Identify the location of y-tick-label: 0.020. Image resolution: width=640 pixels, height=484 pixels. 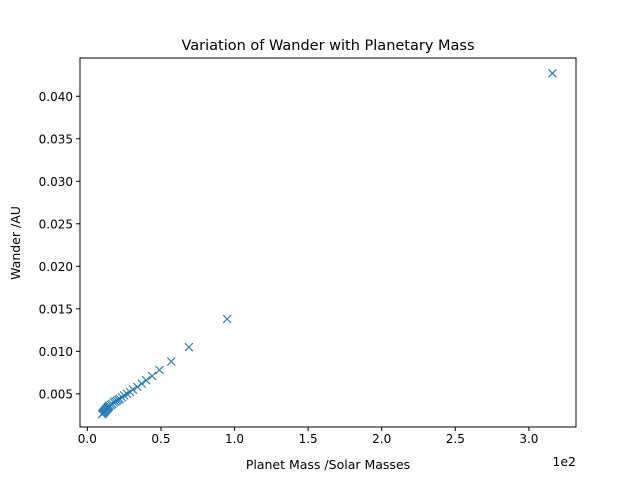
(56, 267).